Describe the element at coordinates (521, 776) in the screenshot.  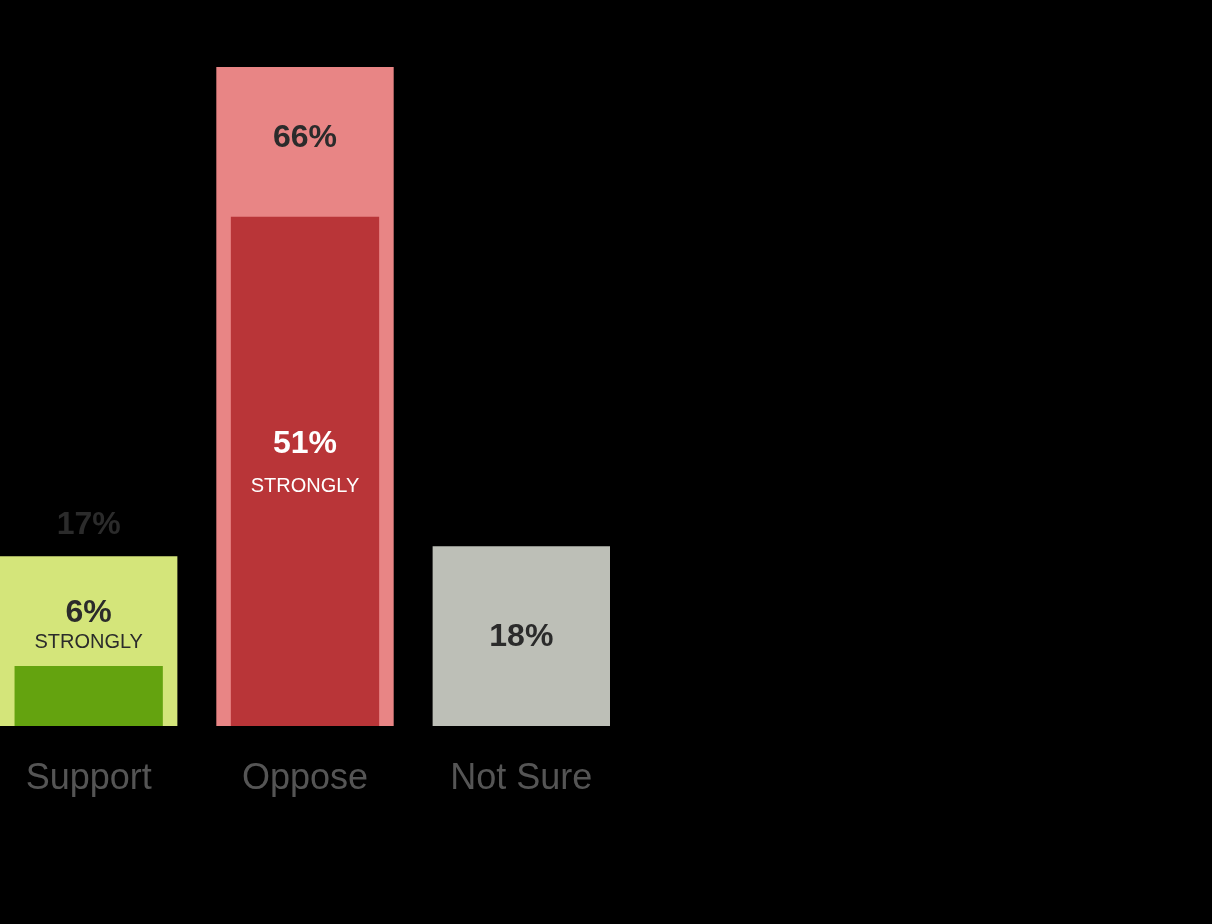
I see `x-tick-label: Not Sure` at that location.